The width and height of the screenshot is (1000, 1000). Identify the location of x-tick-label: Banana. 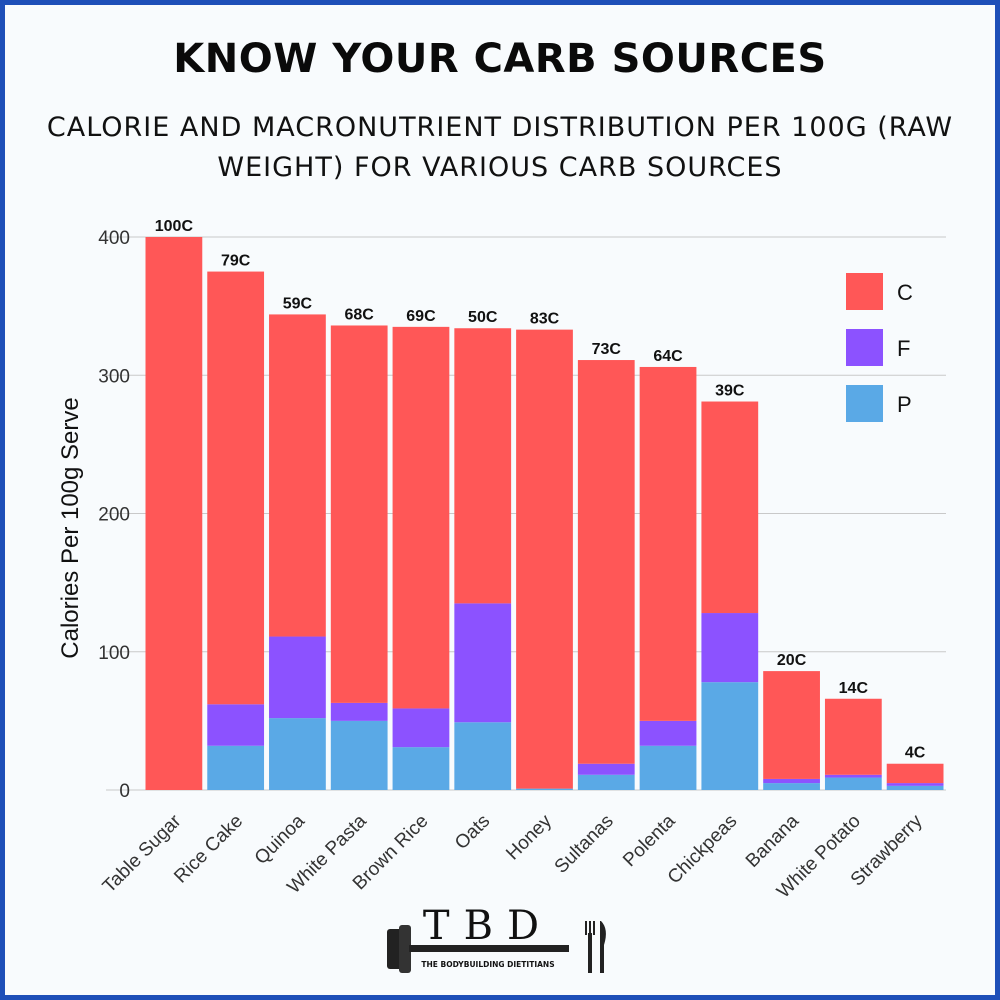
(772, 840).